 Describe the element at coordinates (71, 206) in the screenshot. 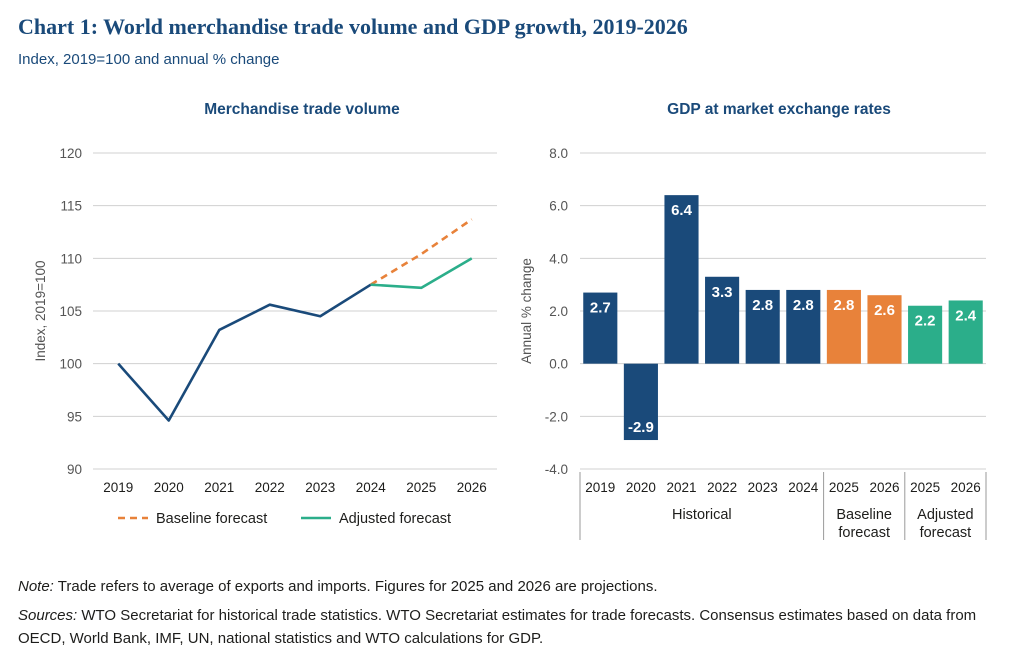

I see `y-tick-label: 115` at that location.